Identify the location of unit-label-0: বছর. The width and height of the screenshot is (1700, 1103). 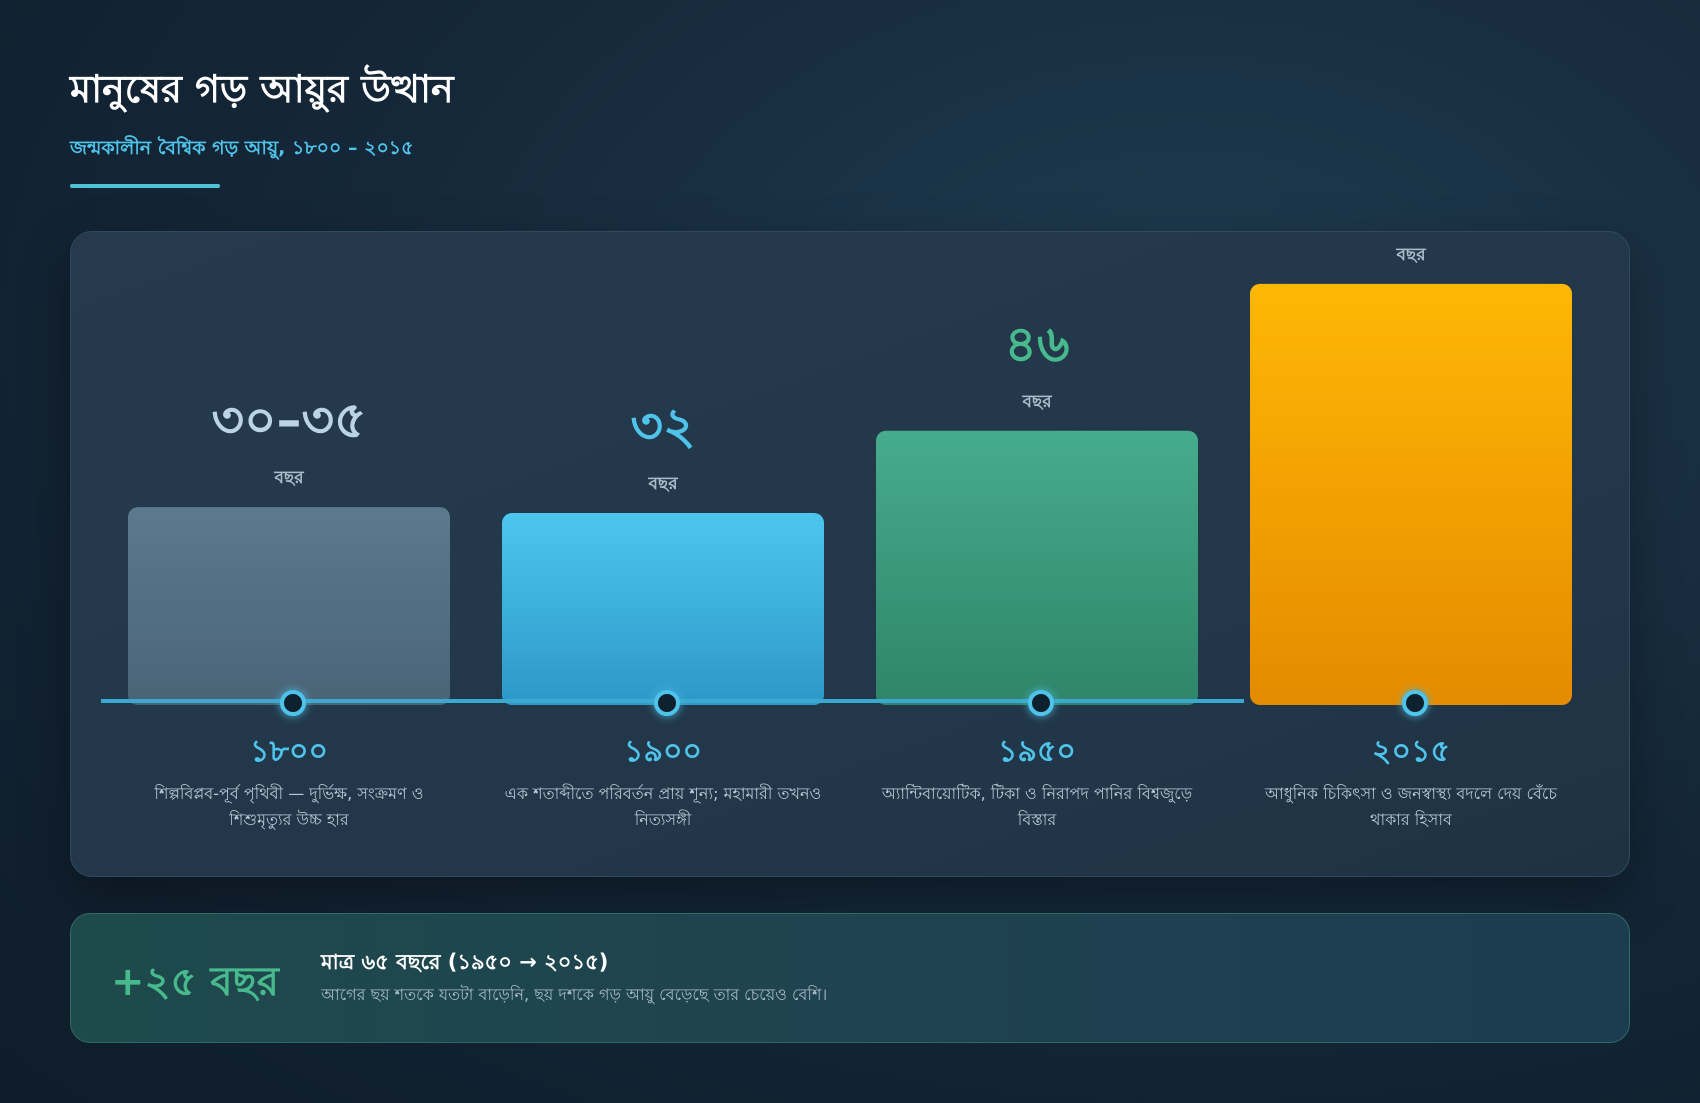
(288, 478).